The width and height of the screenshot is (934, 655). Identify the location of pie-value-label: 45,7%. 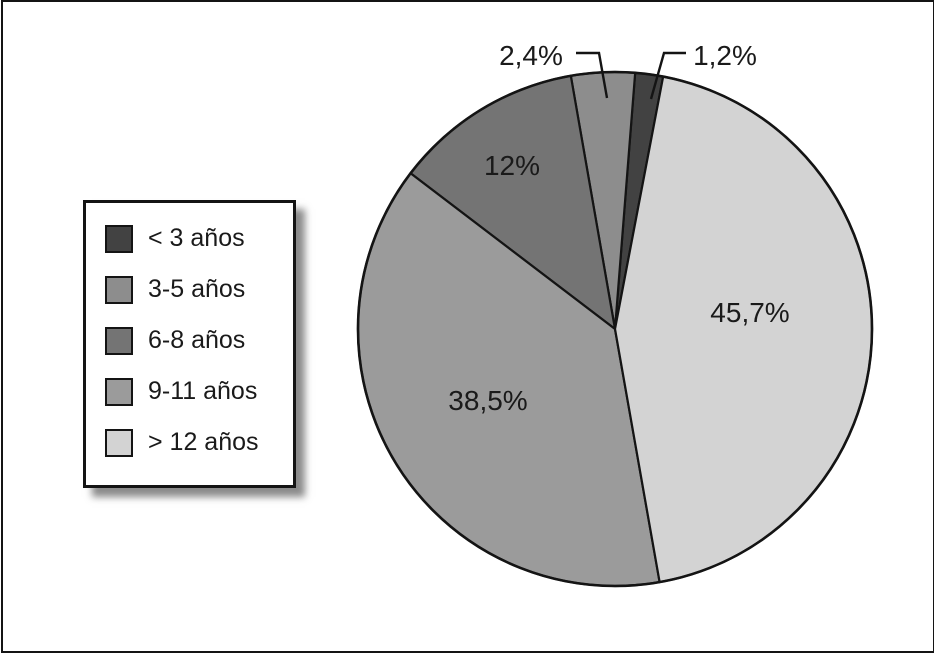
(749, 312).